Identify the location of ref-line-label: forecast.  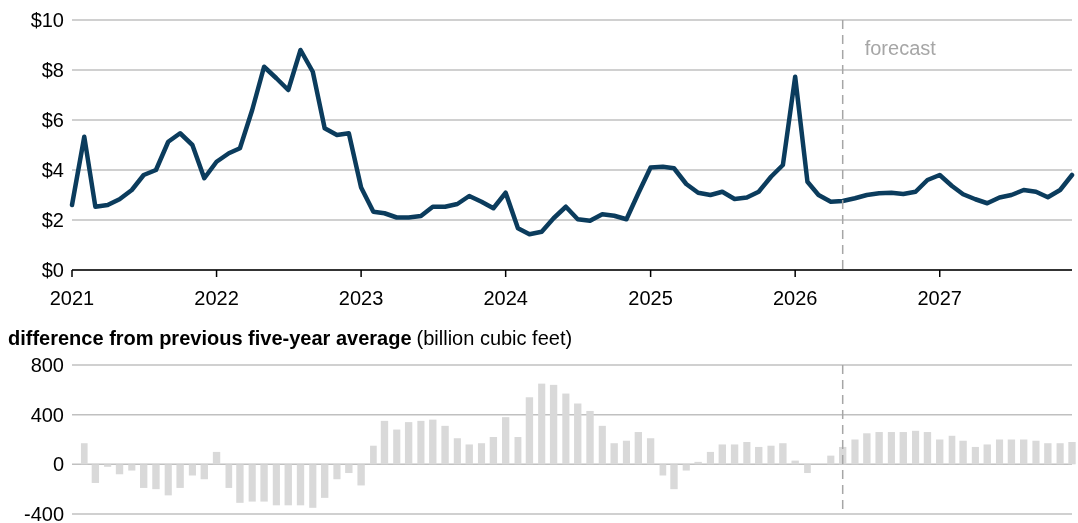
(900, 48).